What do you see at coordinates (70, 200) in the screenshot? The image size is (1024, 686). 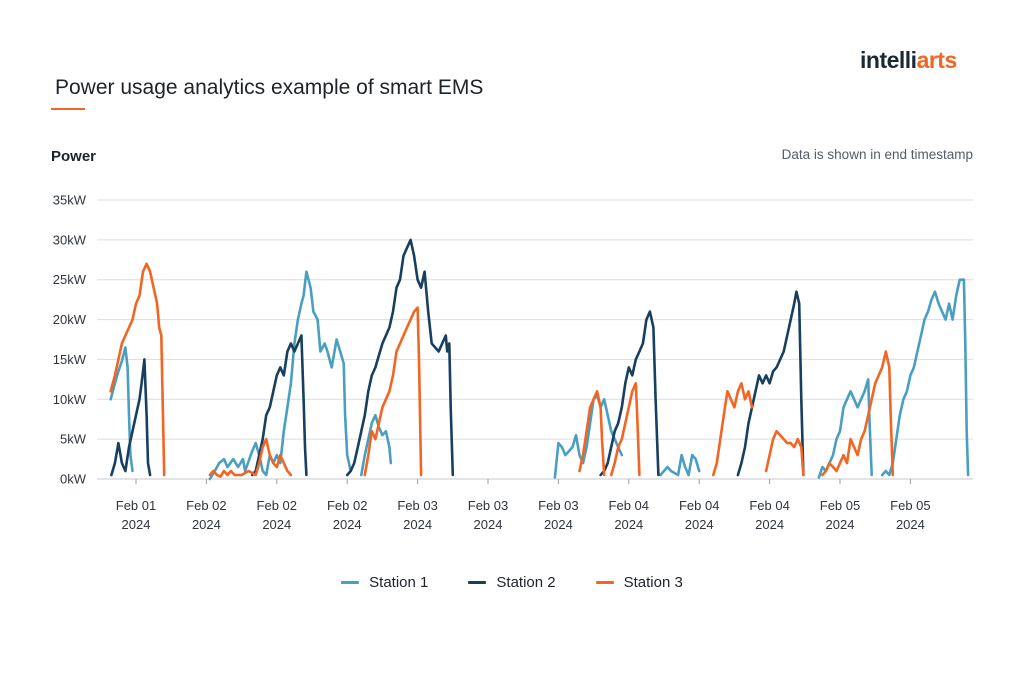 I see `y-tick-label: 35kW` at bounding box center [70, 200].